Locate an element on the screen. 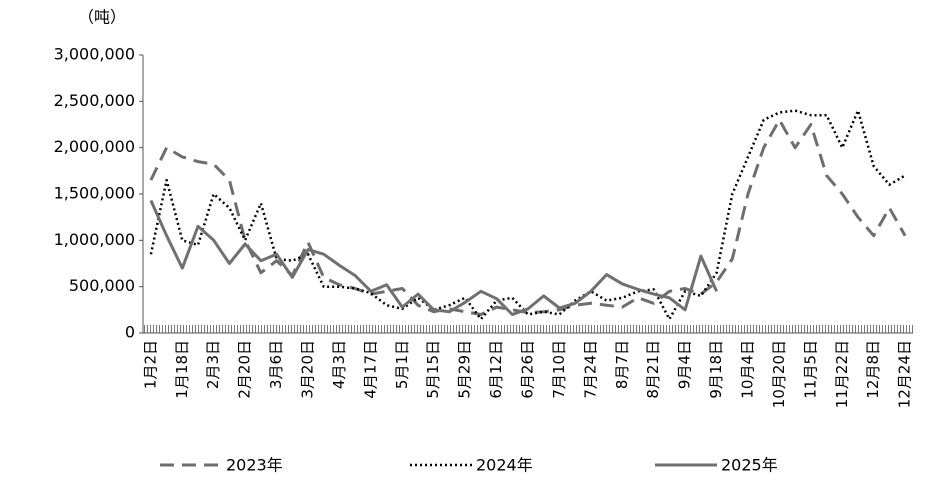  y-tick-label: 0 is located at coordinates (130, 332).